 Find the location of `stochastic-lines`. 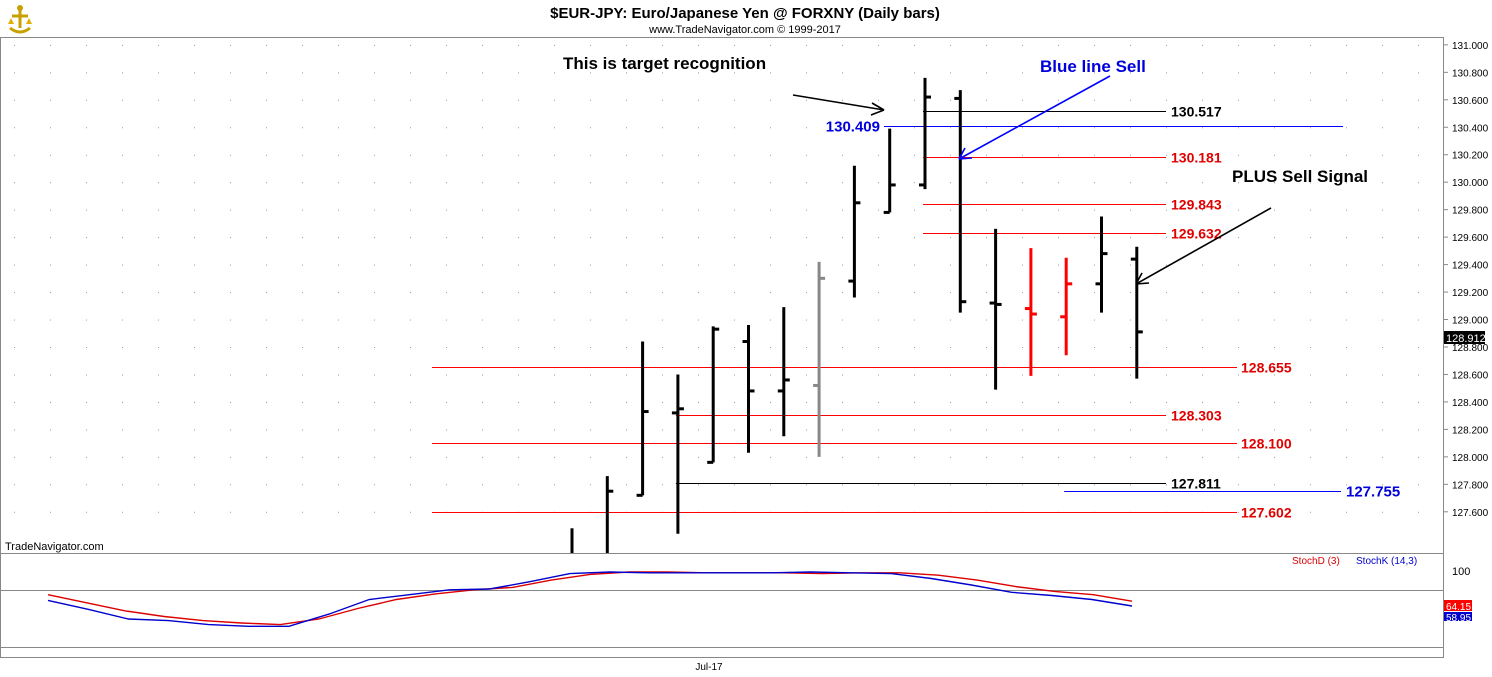

stochastic-lines is located at coordinates (590, 599).